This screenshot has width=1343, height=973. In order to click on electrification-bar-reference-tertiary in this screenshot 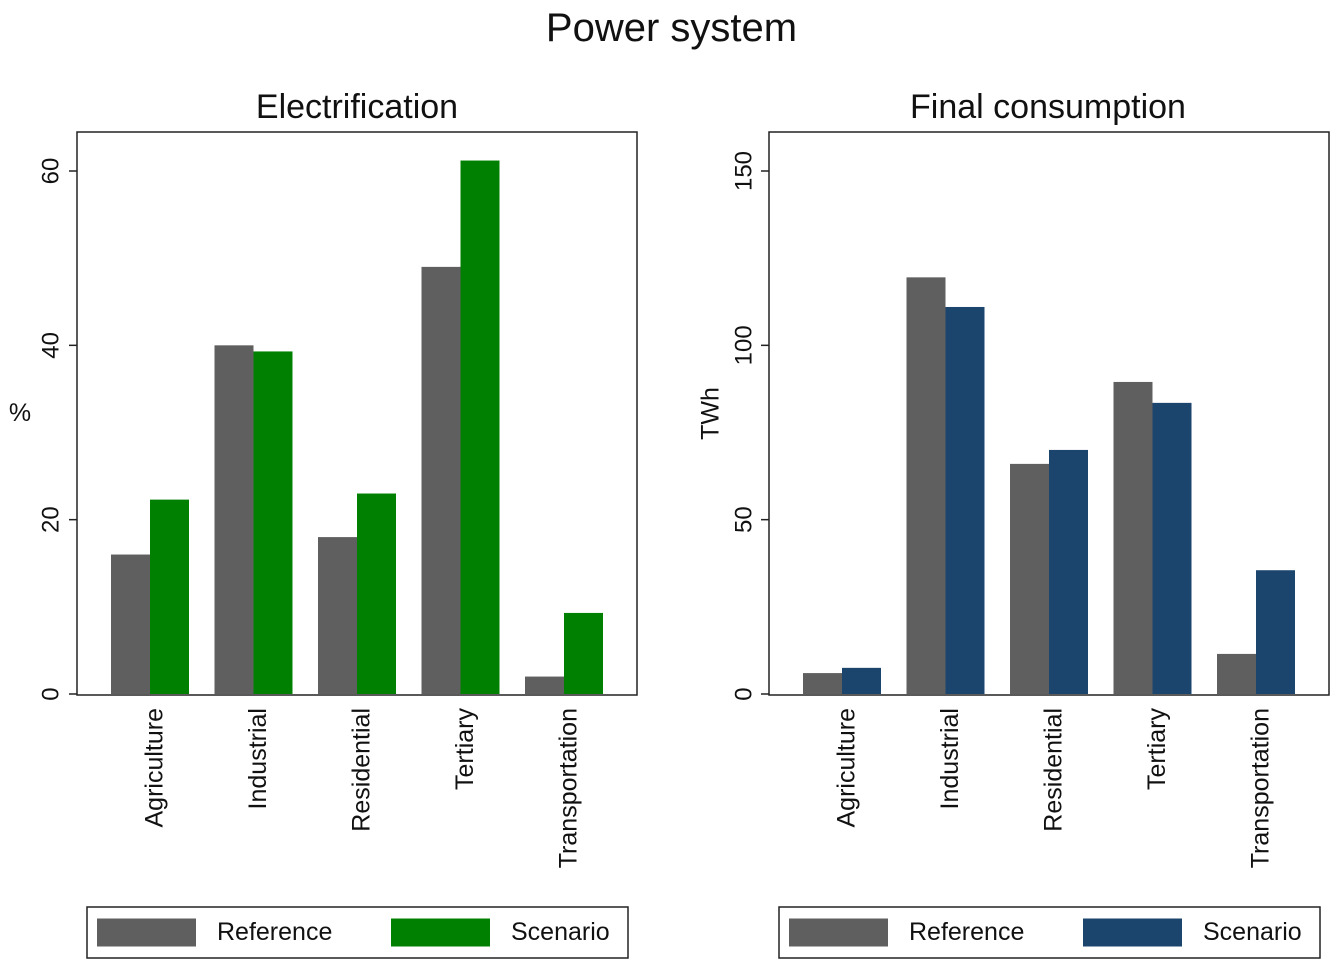, I will do `click(441, 480)`.